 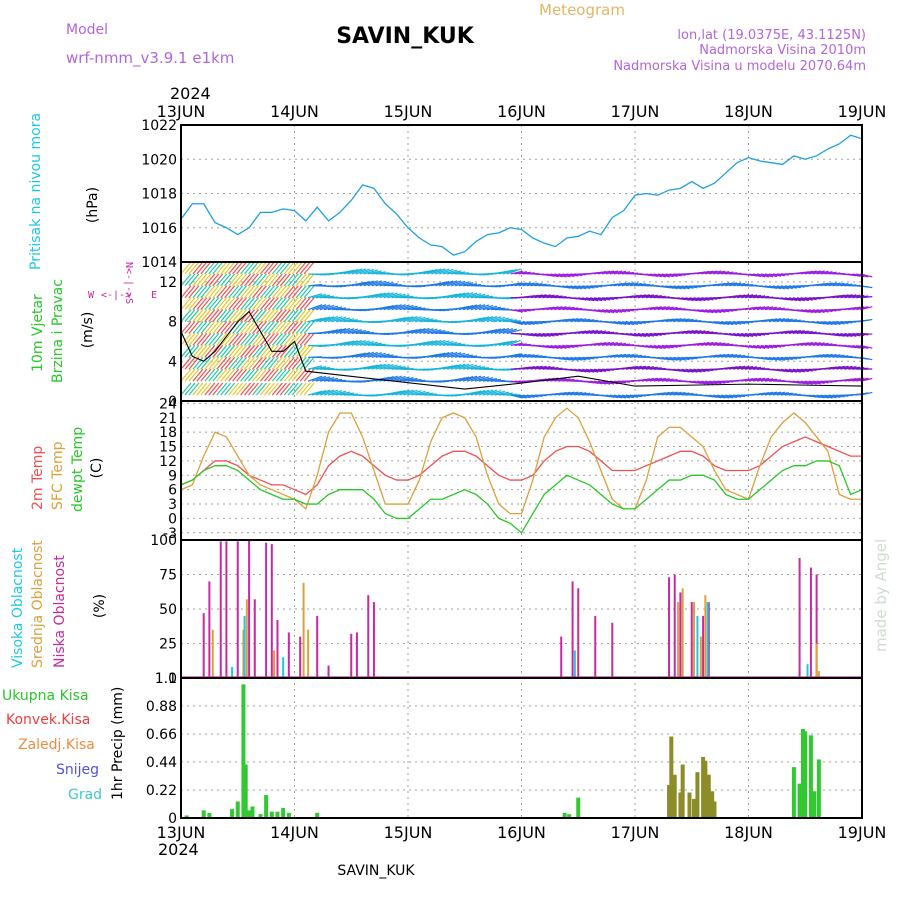 What do you see at coordinates (172, 819) in the screenshot?
I see `y-tick-label: 0` at bounding box center [172, 819].